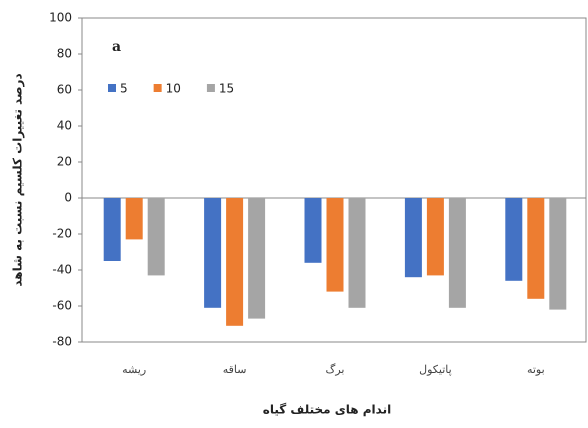 The width and height of the screenshot is (588, 428). I want to click on x-tick-label: بوته, so click(536, 369).